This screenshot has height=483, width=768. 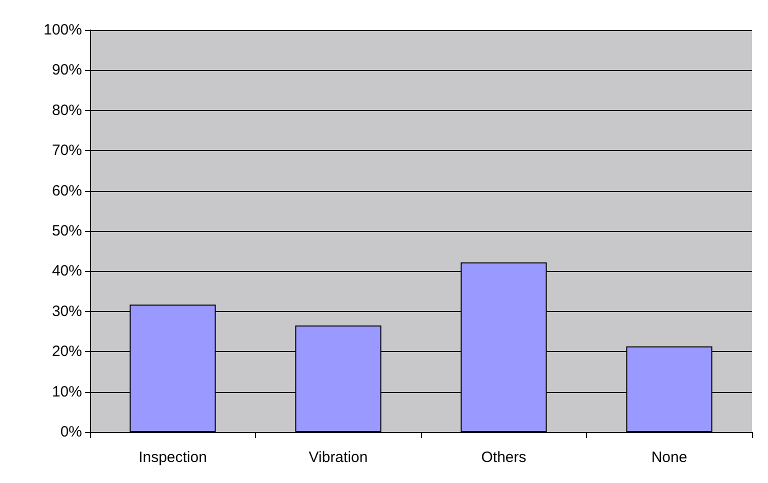 What do you see at coordinates (67, 151) in the screenshot?
I see `y-tick-label: 70%` at bounding box center [67, 151].